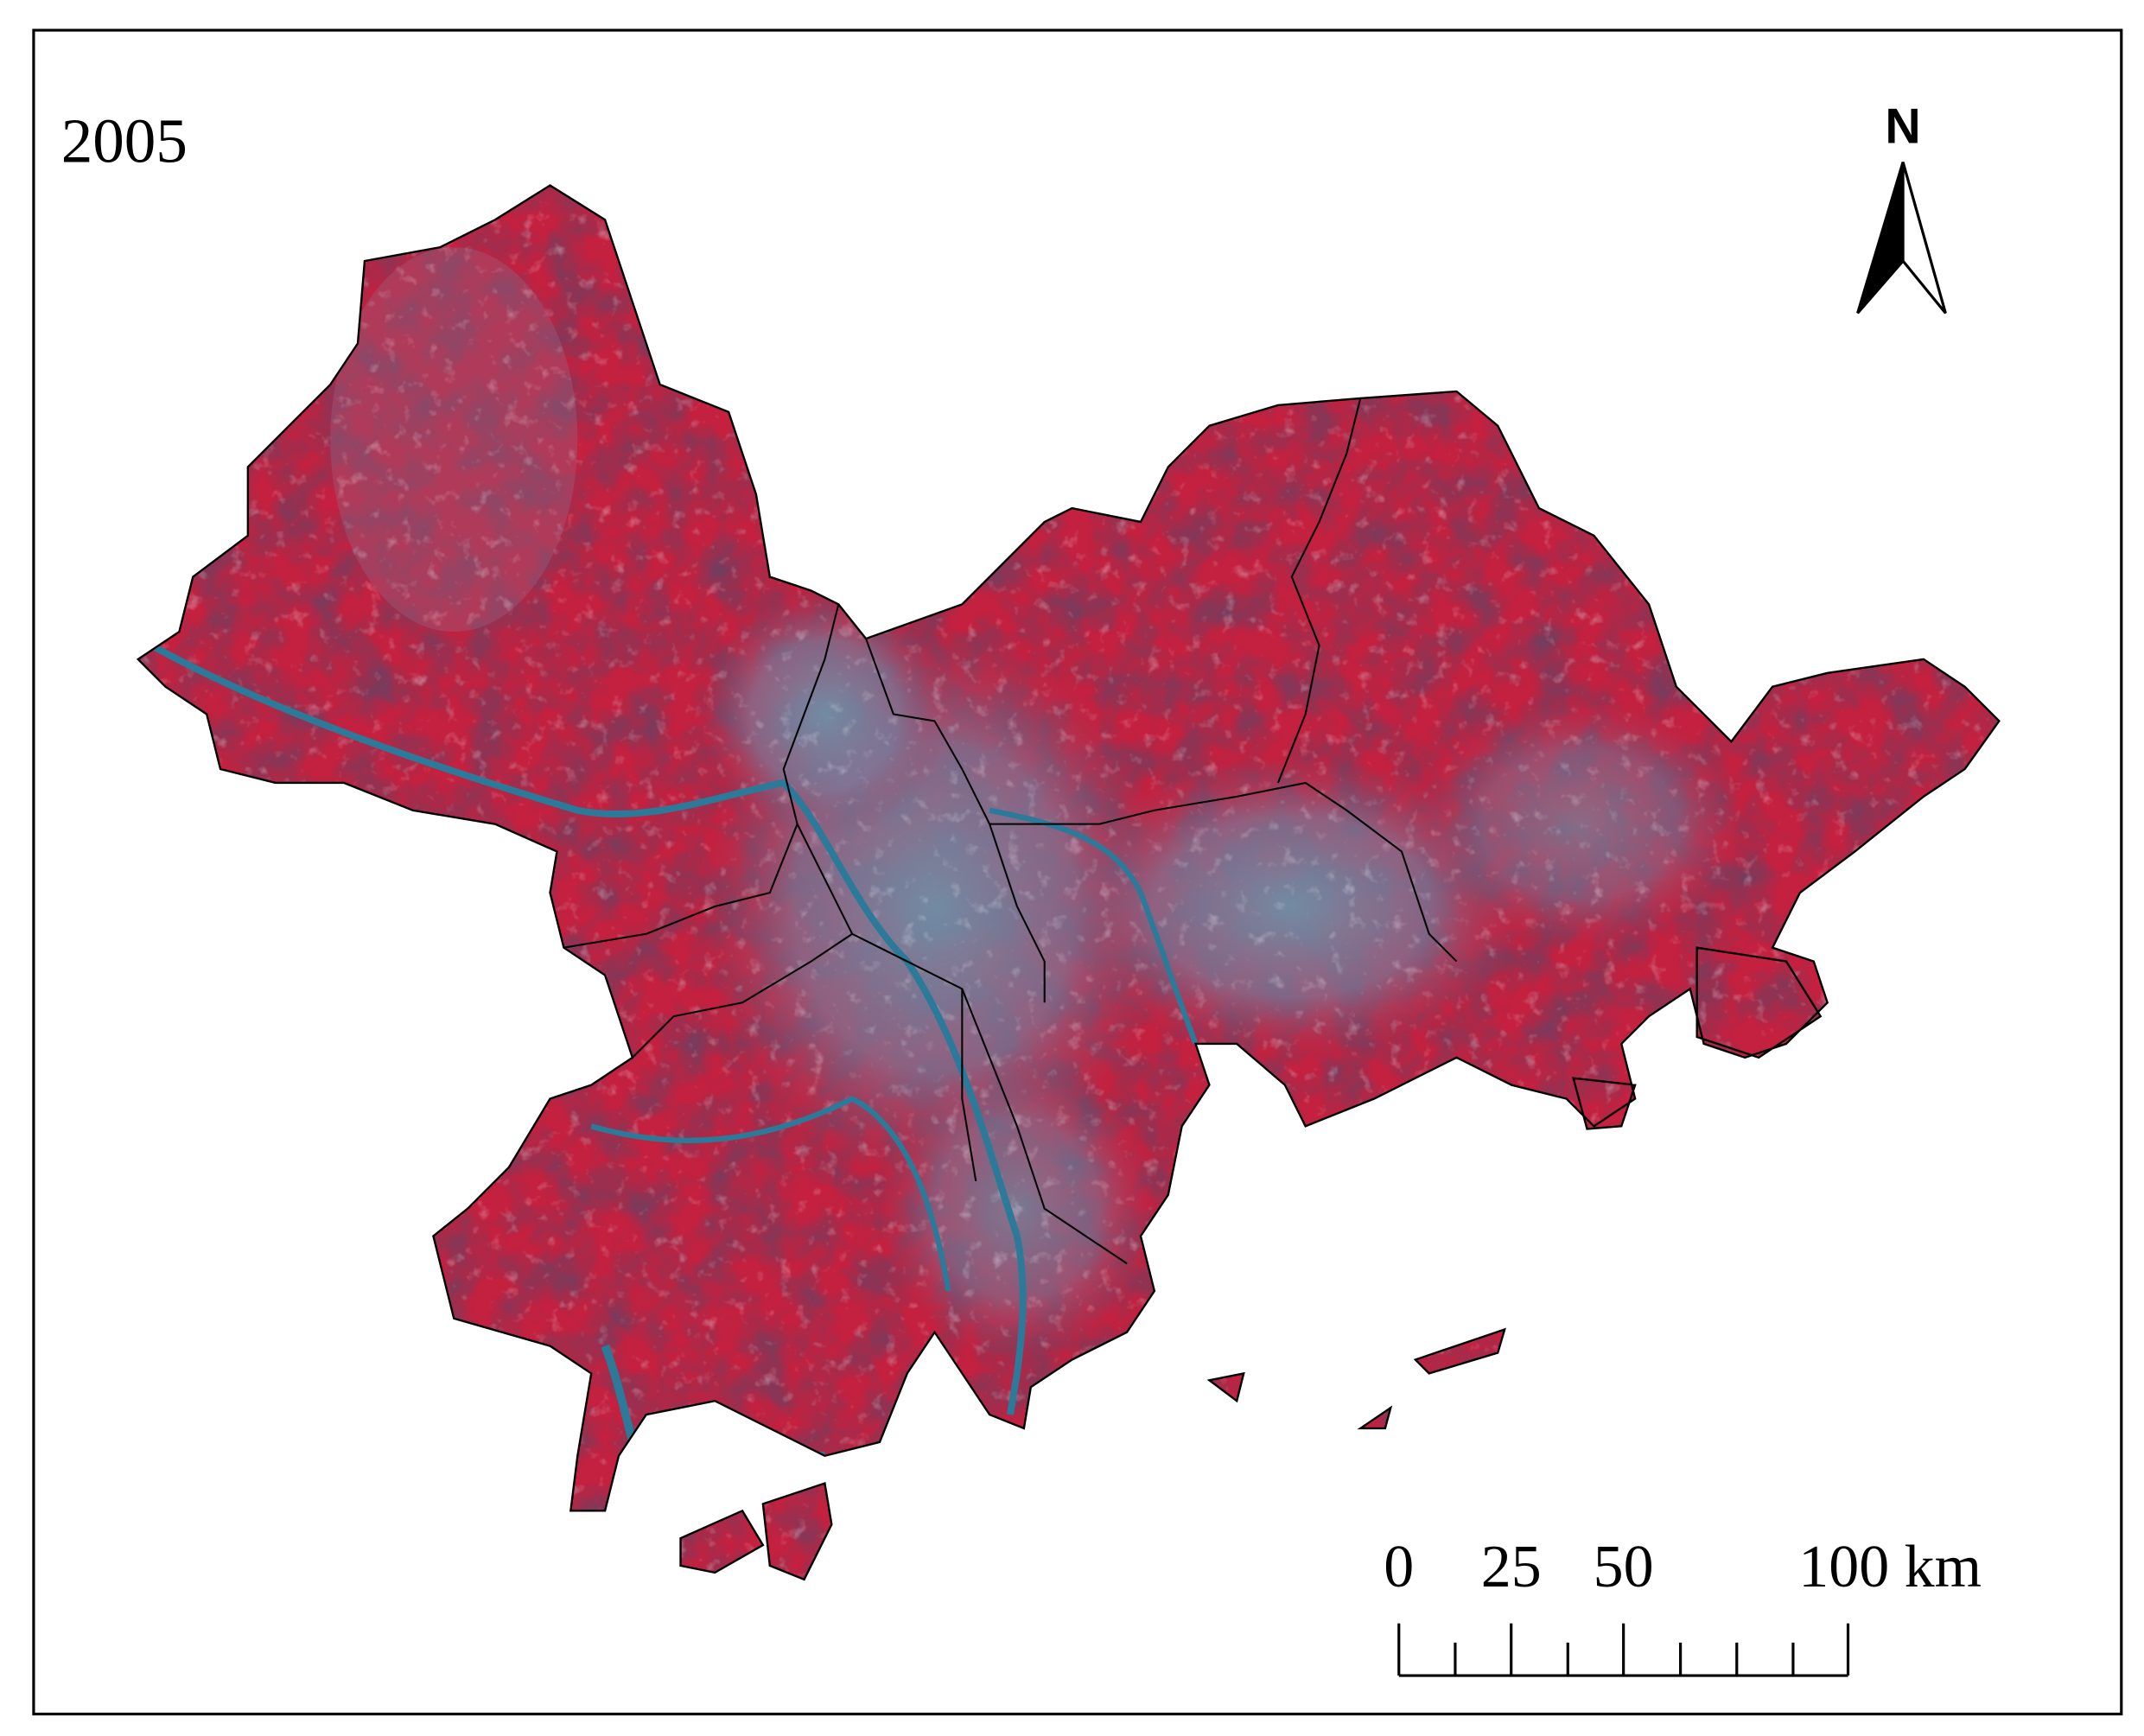  I want to click on scale-label: 50, so click(1624, 1567).